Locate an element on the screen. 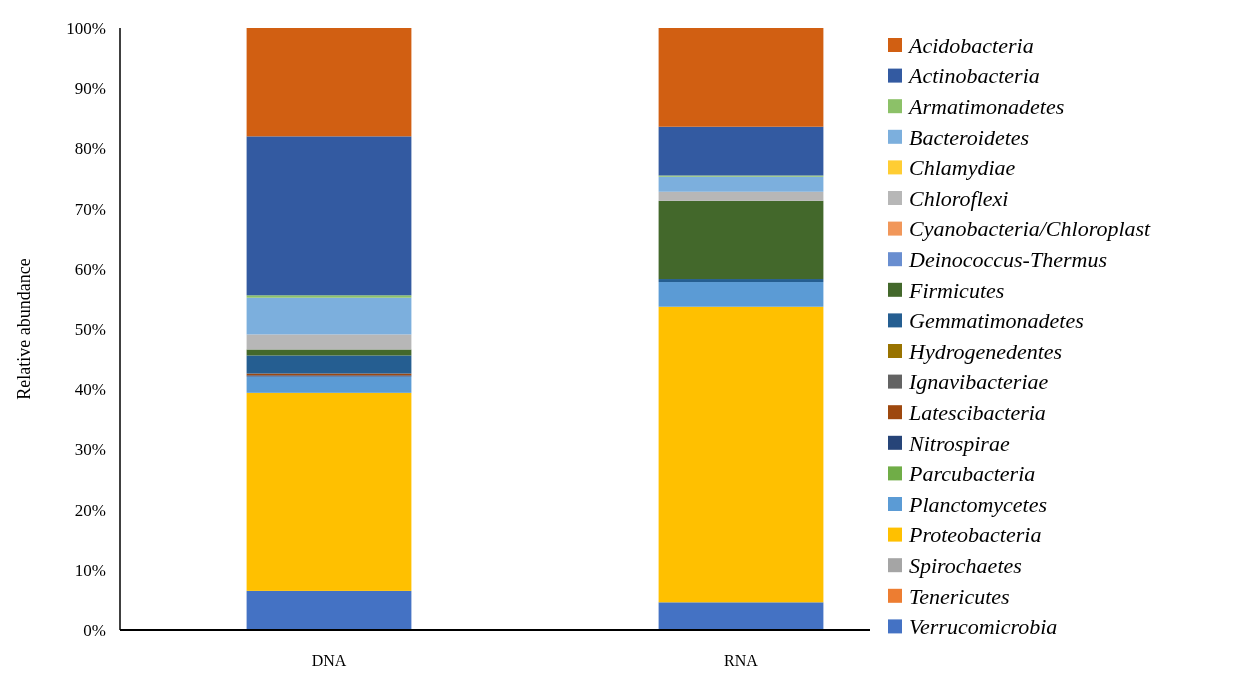 Image resolution: width=1234 pixels, height=700 pixels. legend-label: Deinococcus-Thermus is located at coordinates (1007, 259).